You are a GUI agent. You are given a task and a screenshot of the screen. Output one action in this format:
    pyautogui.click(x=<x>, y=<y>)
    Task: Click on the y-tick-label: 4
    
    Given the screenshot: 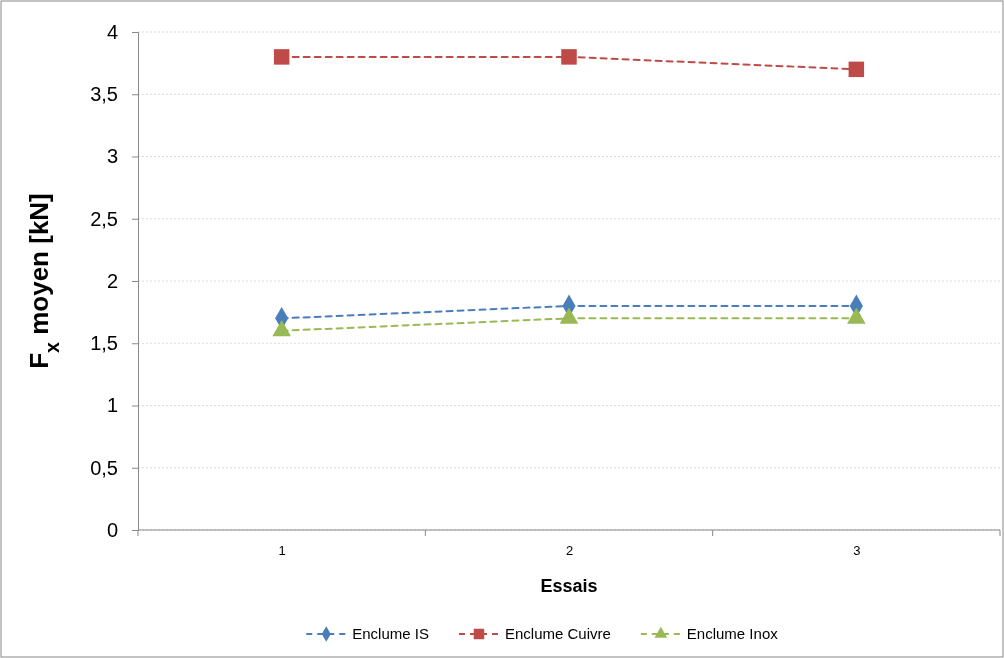 What is the action you would take?
    pyautogui.click(x=112, y=31)
    